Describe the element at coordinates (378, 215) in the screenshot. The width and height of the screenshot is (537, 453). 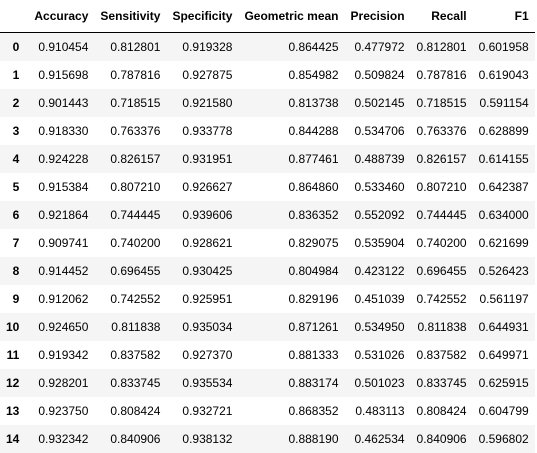
I see `table-cell: 0.552092` at that location.